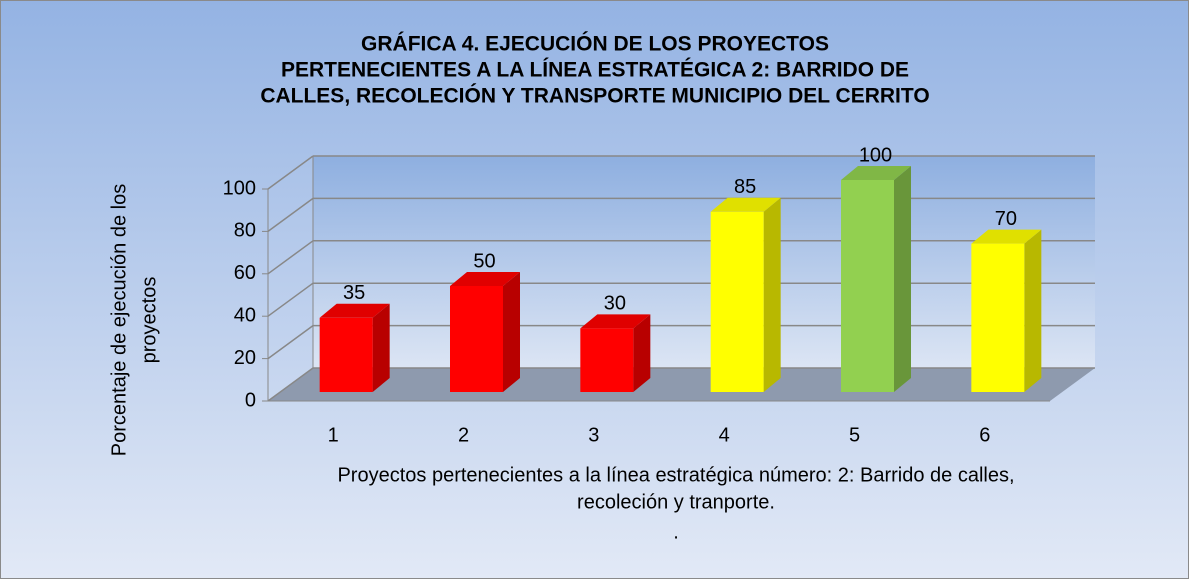 The height and width of the screenshot is (579, 1189). What do you see at coordinates (250, 400) in the screenshot?
I see `y-tick-label: 0` at bounding box center [250, 400].